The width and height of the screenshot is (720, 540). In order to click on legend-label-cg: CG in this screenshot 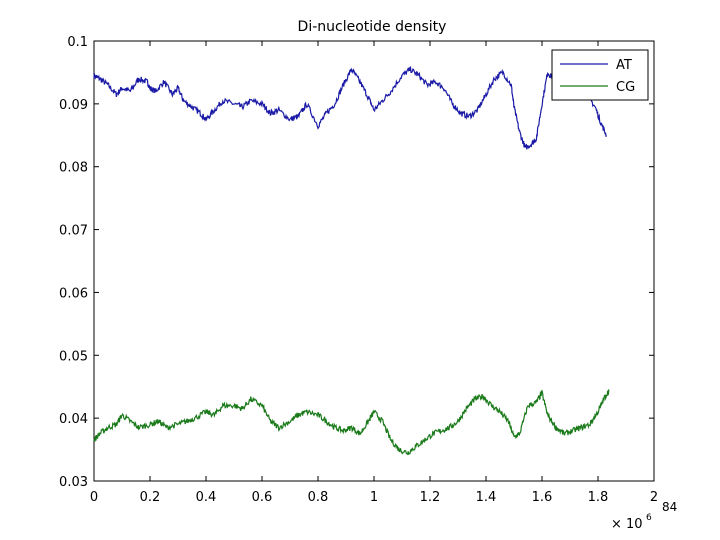, I will do `click(625, 87)`.